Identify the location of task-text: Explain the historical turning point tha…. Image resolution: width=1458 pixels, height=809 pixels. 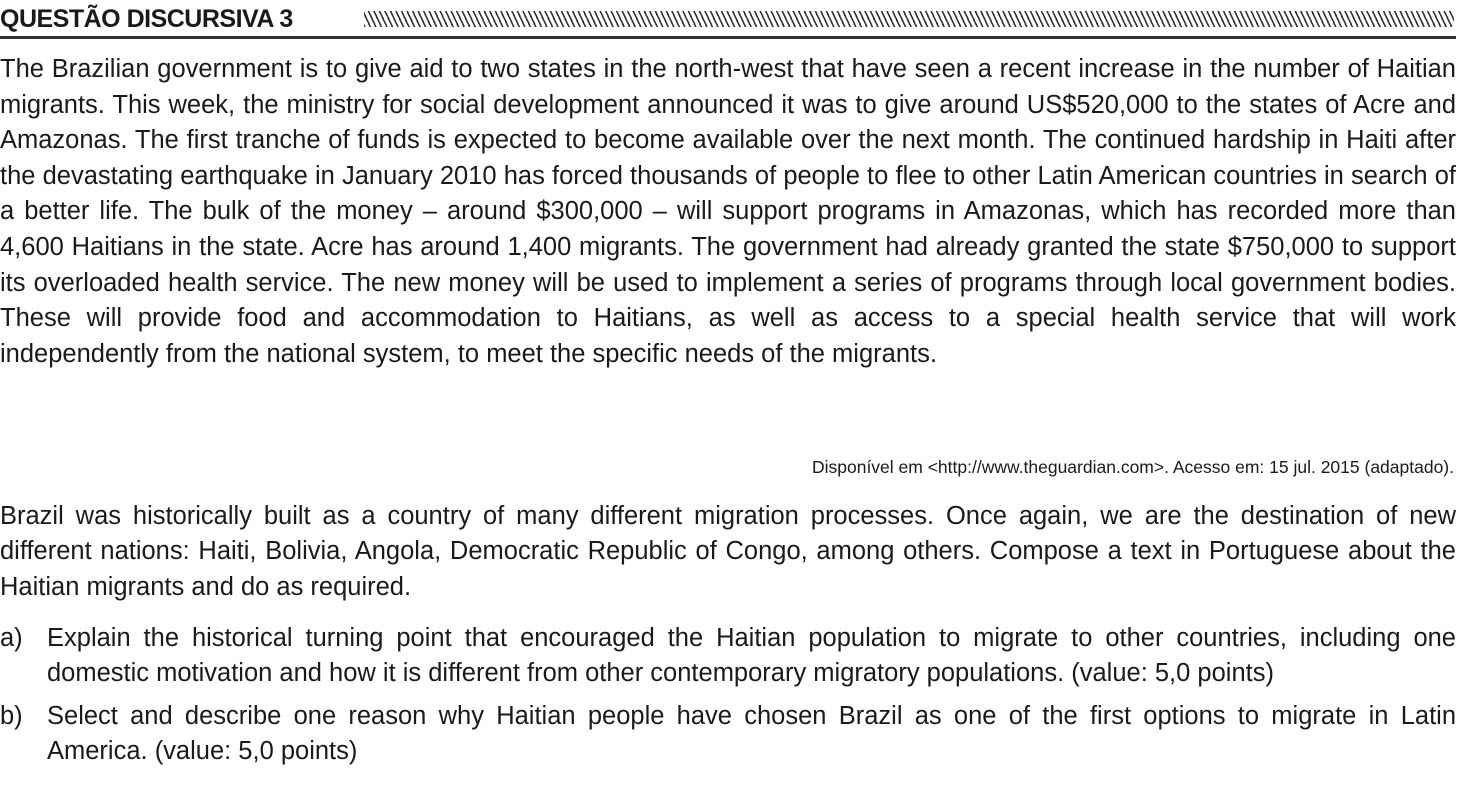
(751, 656).